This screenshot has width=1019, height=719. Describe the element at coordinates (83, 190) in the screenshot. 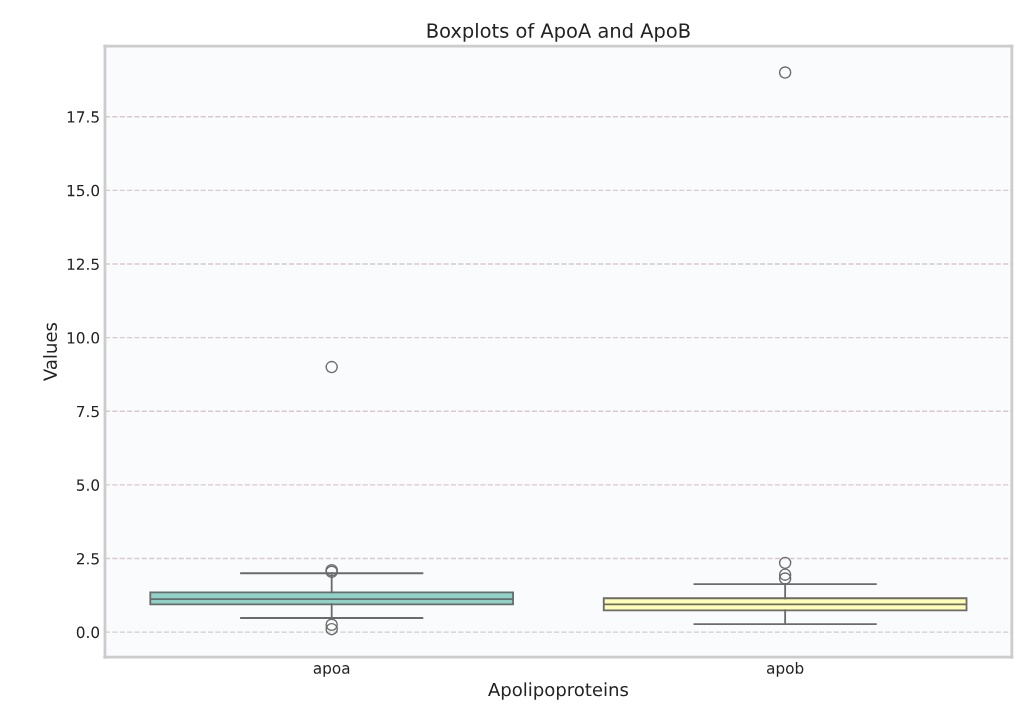

I see `y-tick-label: 15.0` at that location.